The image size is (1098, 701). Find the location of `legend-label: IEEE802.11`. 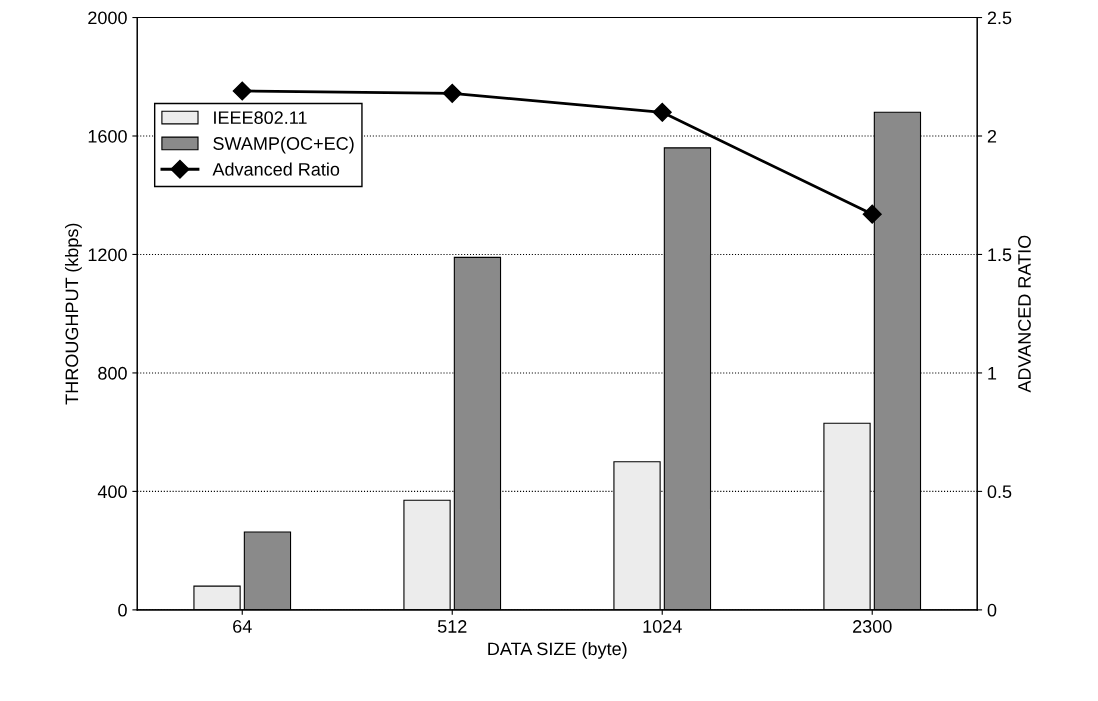

legend-label: IEEE802.11 is located at coordinates (260, 118).